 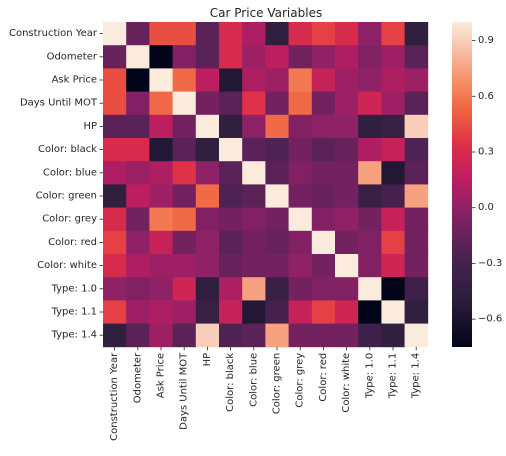 What do you see at coordinates (74, 312) in the screenshot?
I see `y-tick-label: Type: 1.1` at bounding box center [74, 312].